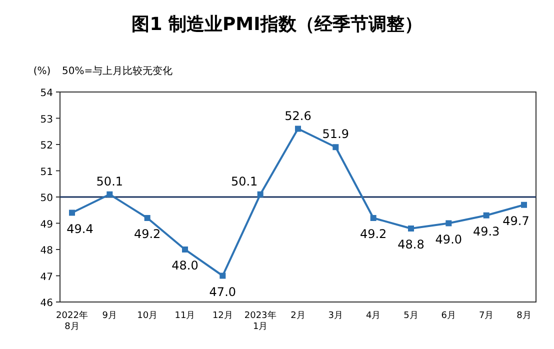  Describe the element at coordinates (46, 93) in the screenshot. I see `y-tick-label: 54` at that location.